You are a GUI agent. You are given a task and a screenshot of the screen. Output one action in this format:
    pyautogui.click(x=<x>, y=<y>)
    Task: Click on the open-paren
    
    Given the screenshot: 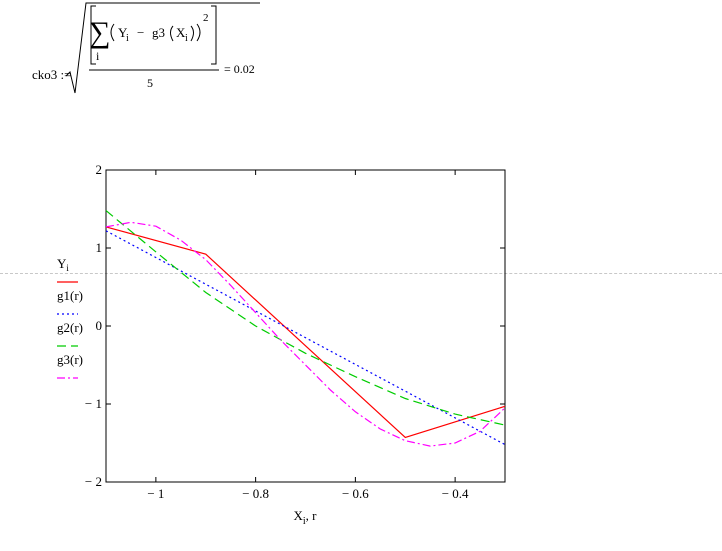 What is the action you would take?
    pyautogui.click(x=112, y=32)
    